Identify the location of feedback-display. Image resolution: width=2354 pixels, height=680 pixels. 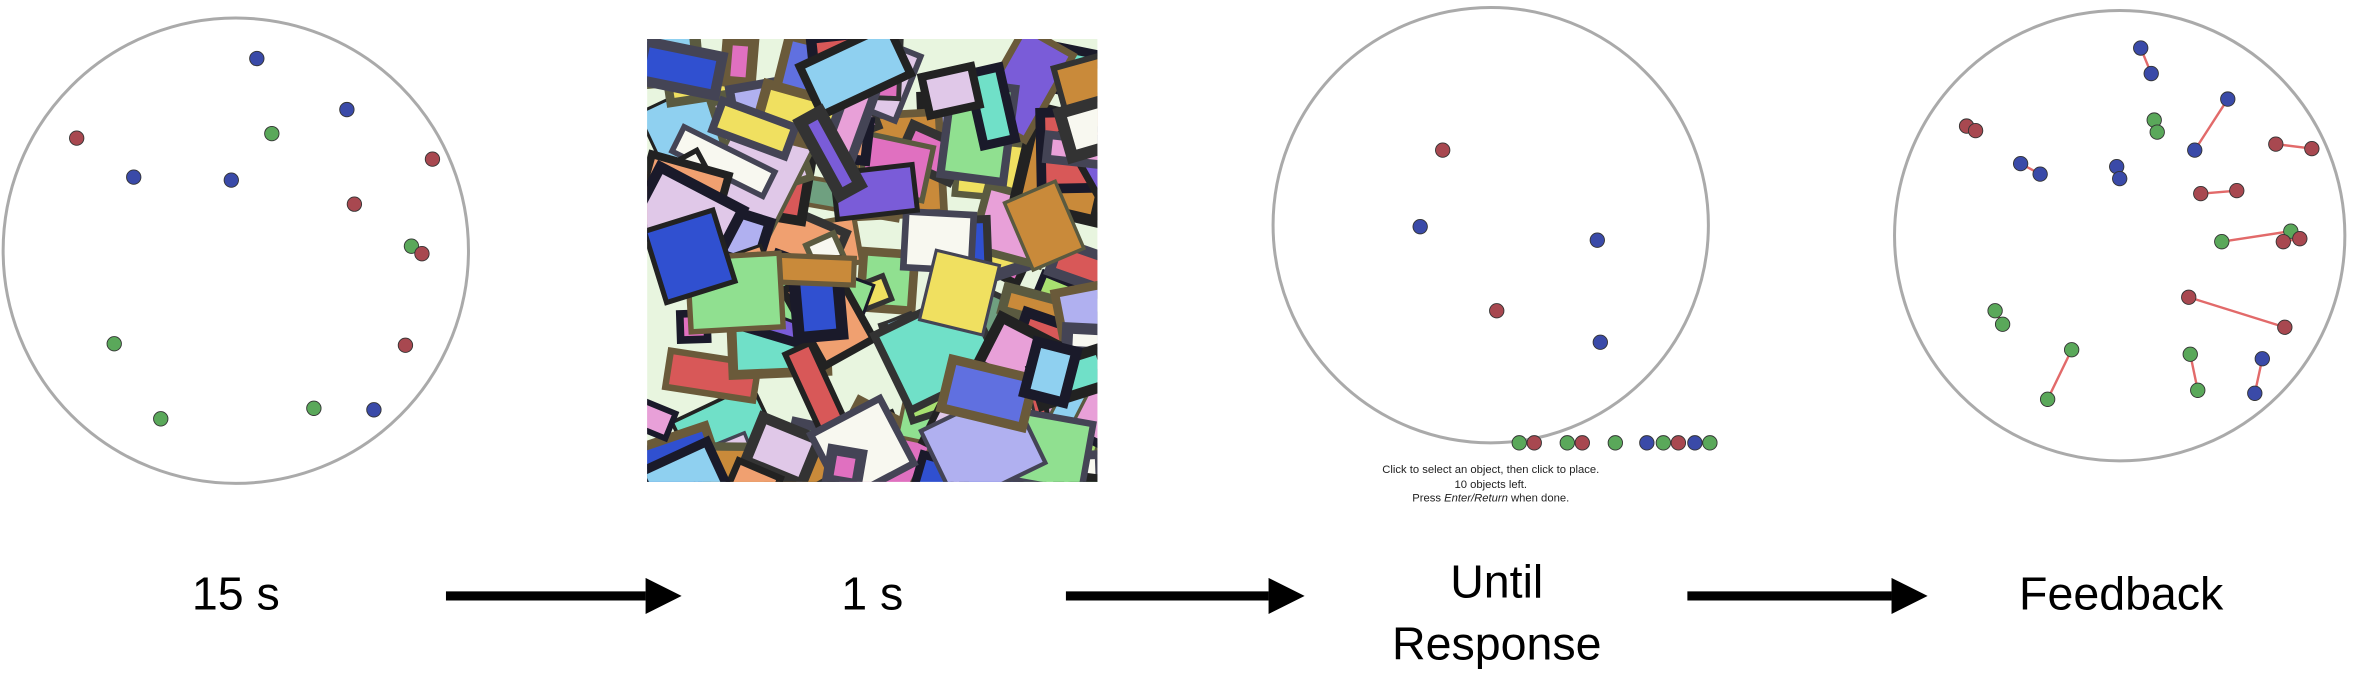
(2120, 236).